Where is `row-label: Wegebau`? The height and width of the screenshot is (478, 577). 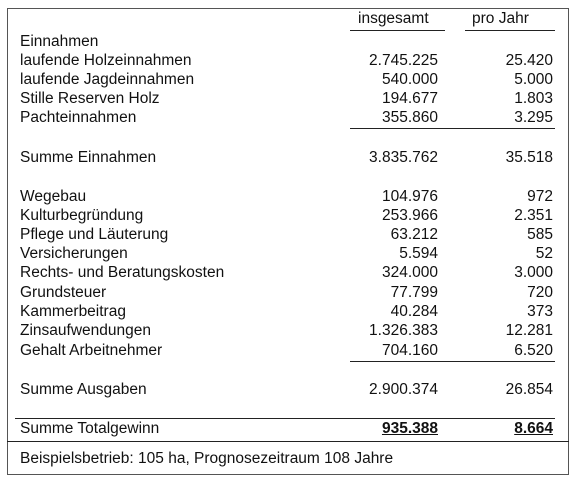 row-label: Wegebau is located at coordinates (53, 196).